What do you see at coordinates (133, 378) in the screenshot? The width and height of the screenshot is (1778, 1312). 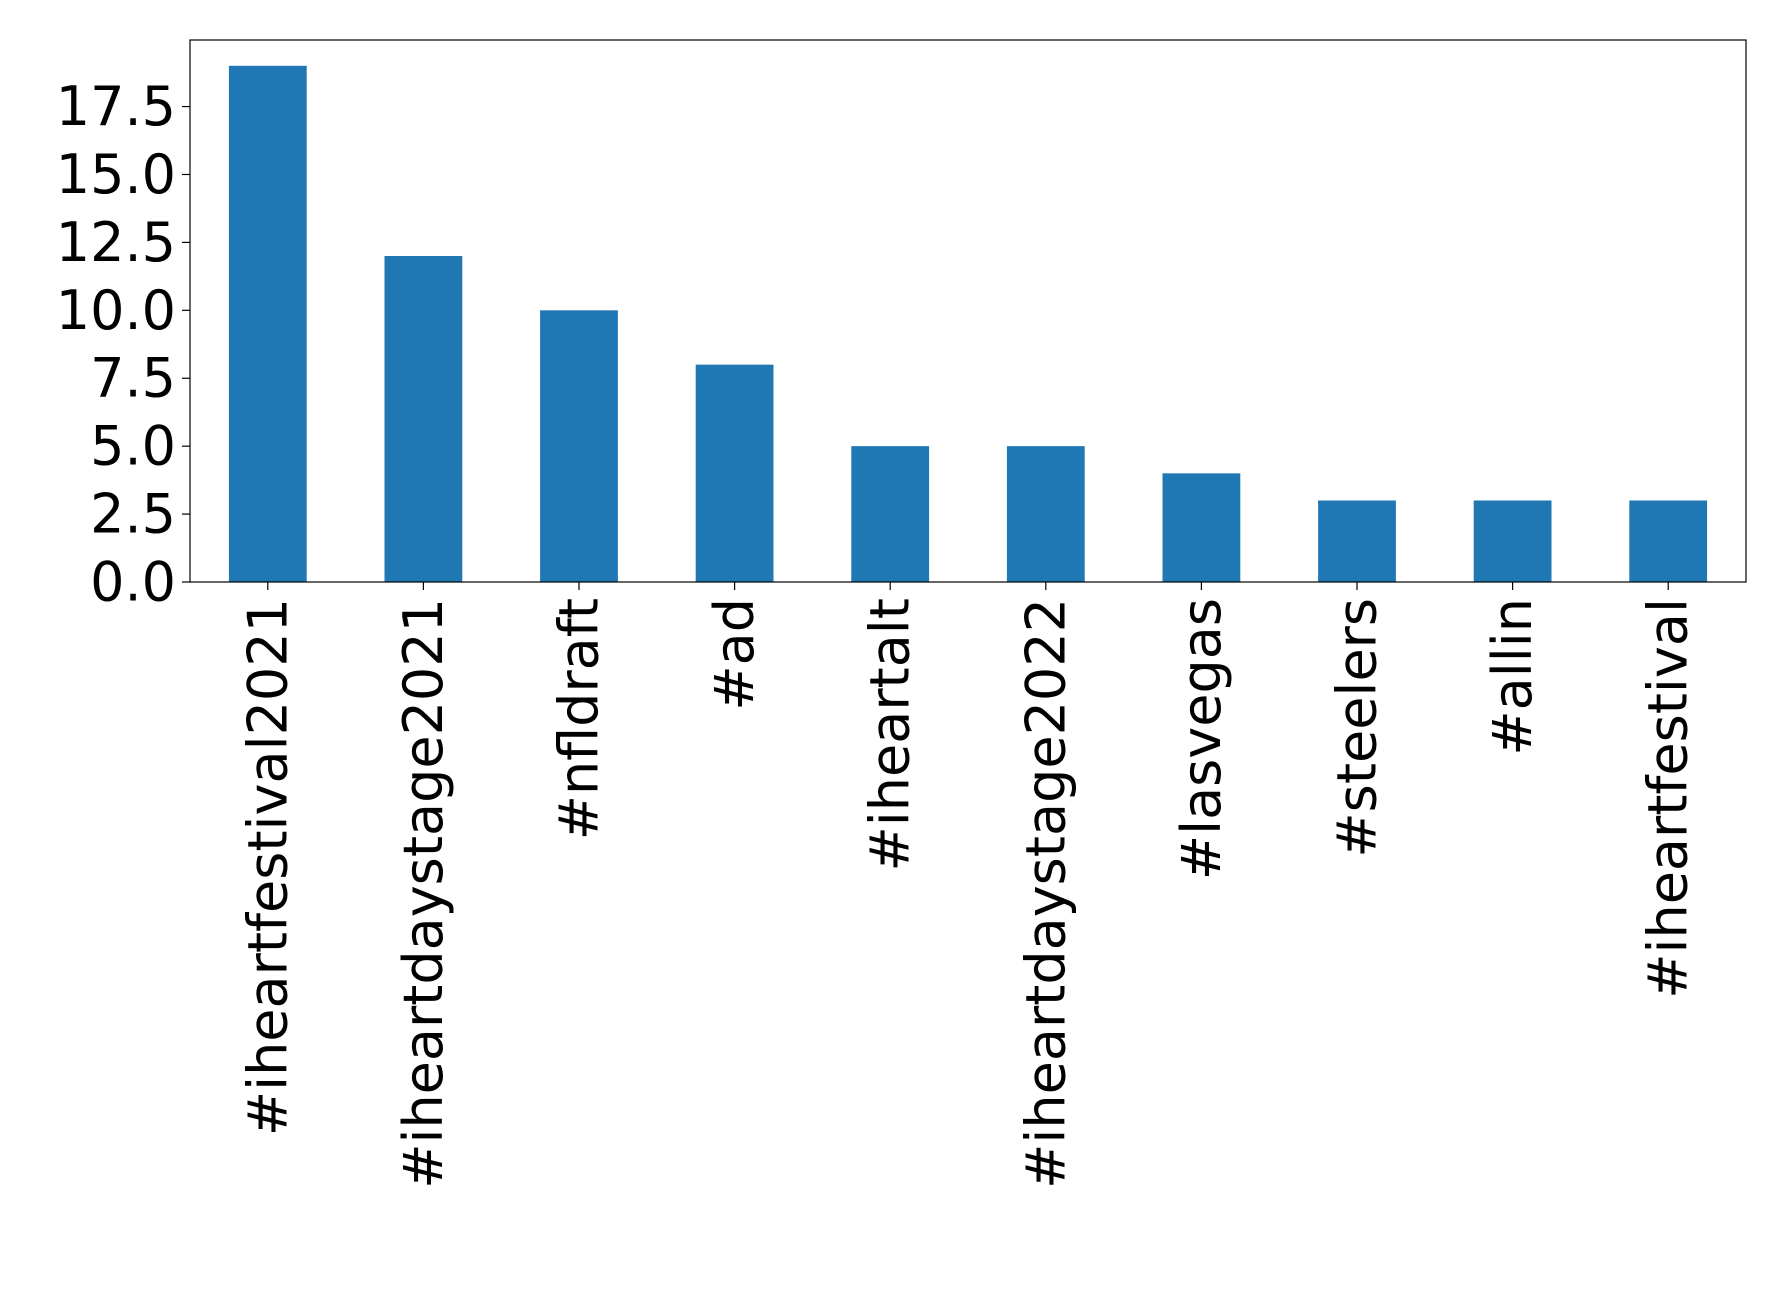 I see `y-tick-label: 7.5` at bounding box center [133, 378].